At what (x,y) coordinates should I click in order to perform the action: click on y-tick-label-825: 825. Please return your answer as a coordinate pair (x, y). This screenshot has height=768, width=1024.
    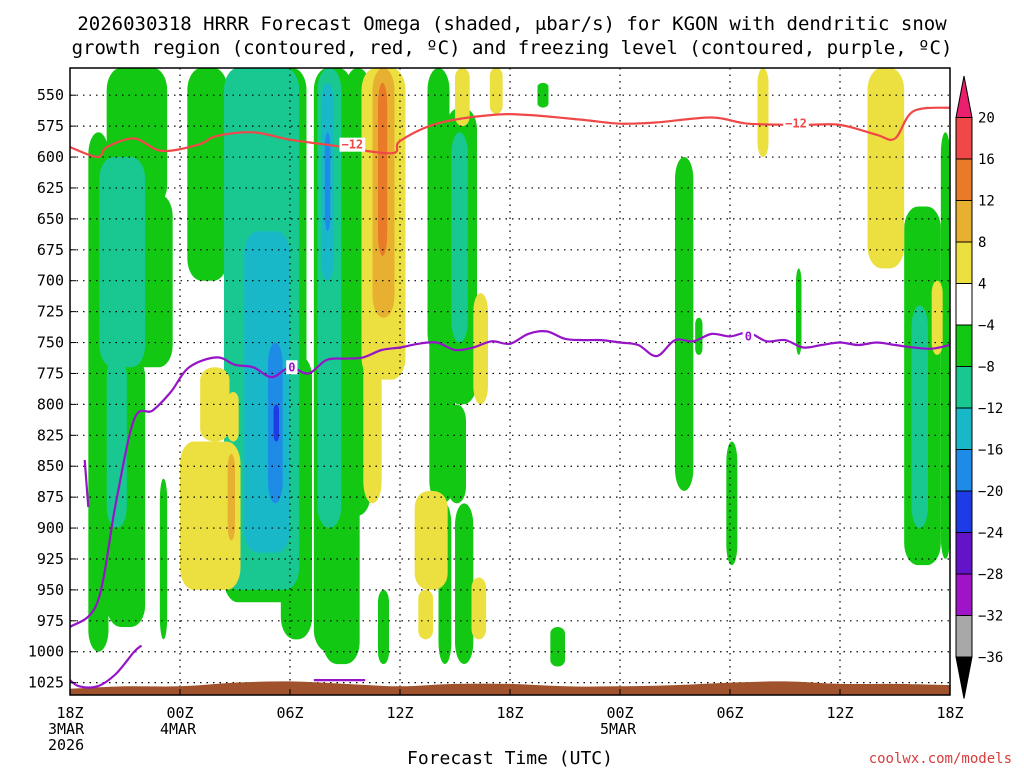
    Looking at the image, I should click on (50, 435).